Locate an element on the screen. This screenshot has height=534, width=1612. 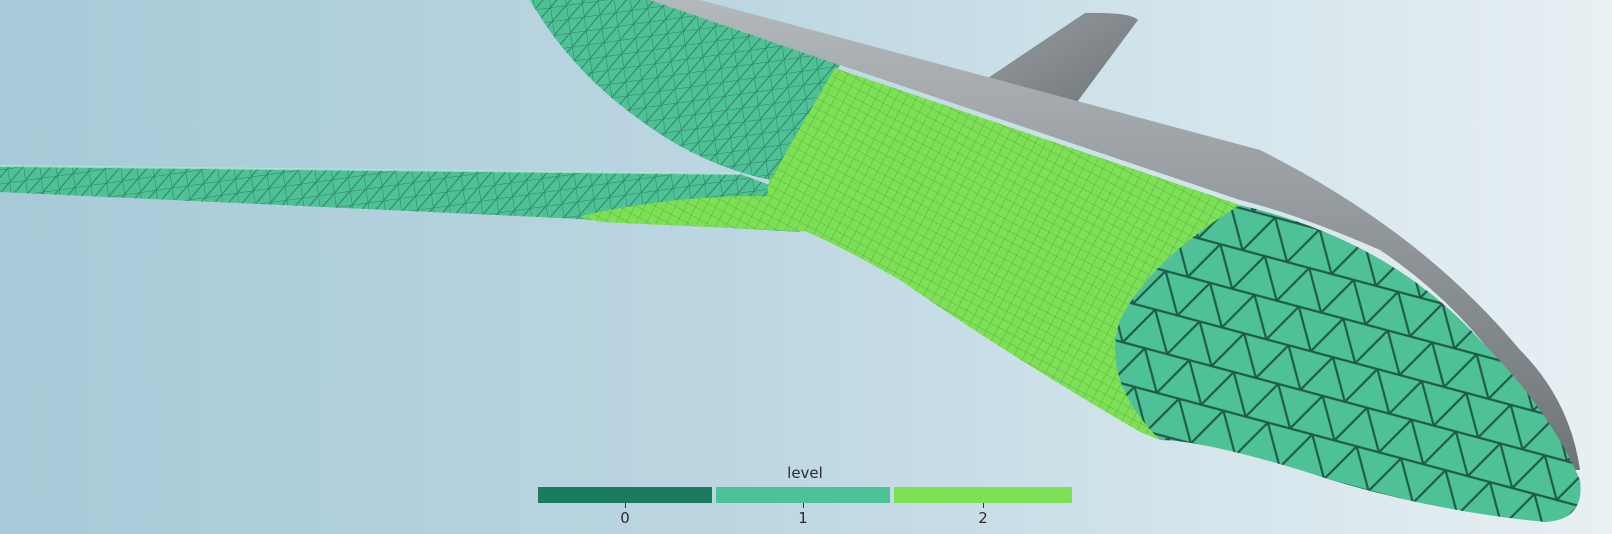
scalar-bar-legend: level 0 1 2 is located at coordinates (805, 499).